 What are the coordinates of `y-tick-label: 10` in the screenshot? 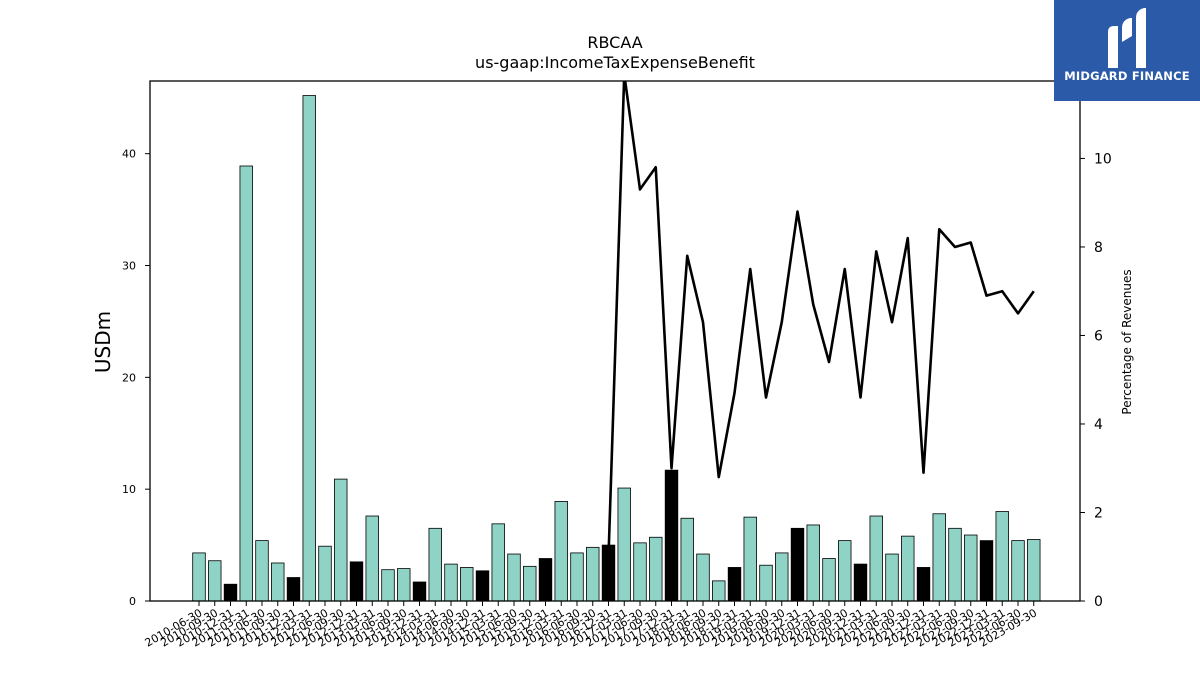 It's located at (129, 489).